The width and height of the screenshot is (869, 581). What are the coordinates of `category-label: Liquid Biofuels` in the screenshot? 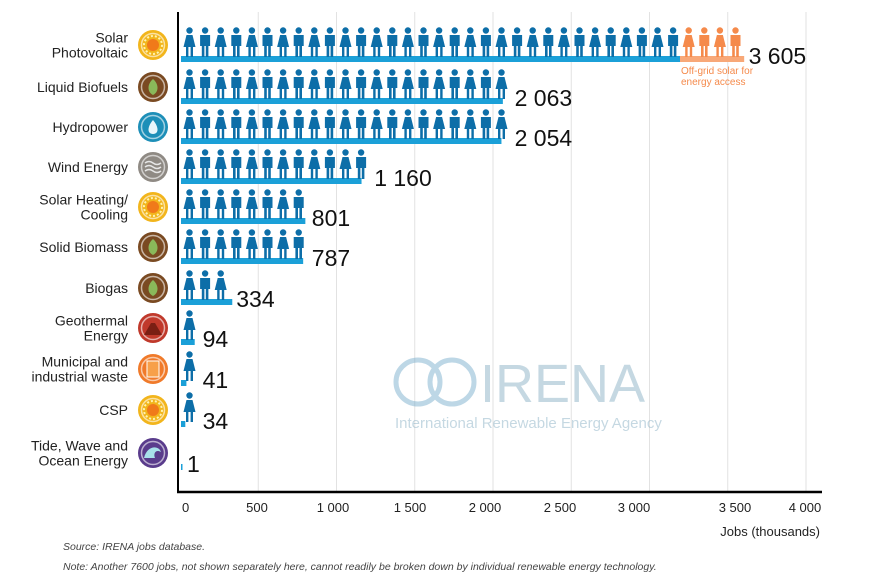 It's located at (82, 87).